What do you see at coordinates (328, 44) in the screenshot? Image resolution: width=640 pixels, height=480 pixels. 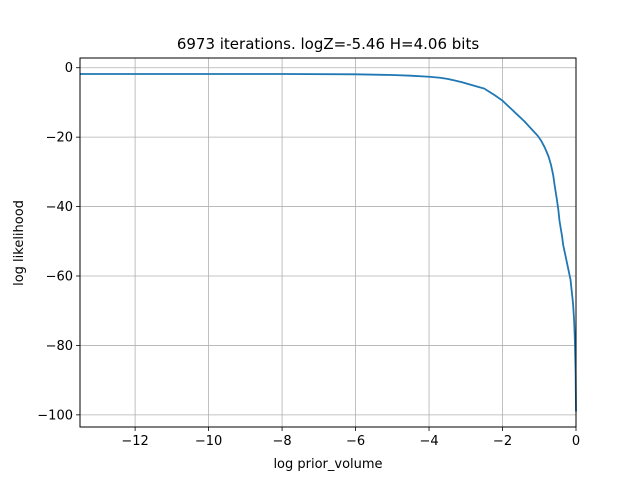 I see `chart-title: 6973 iterations. logZ=-5.46 H=4.06 bits` at bounding box center [328, 44].